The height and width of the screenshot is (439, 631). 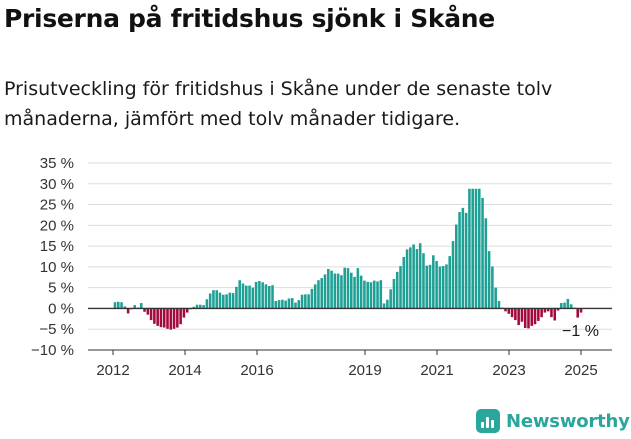 What do you see at coordinates (568, 421) in the screenshot?
I see `brand-name: Newsworthy` at bounding box center [568, 421].